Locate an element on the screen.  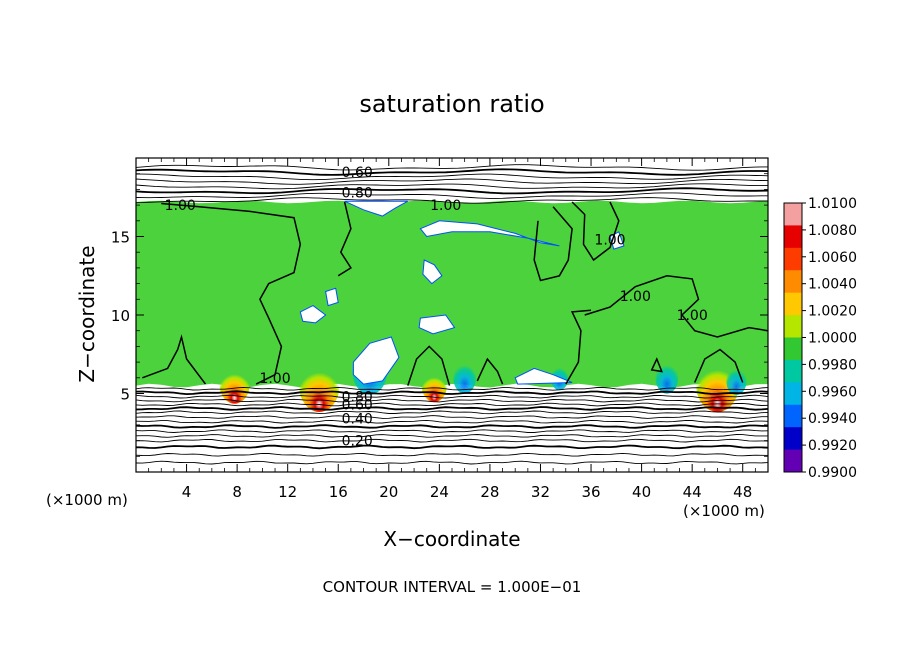
x-tick-label-1: 8 is located at coordinates (237, 492).